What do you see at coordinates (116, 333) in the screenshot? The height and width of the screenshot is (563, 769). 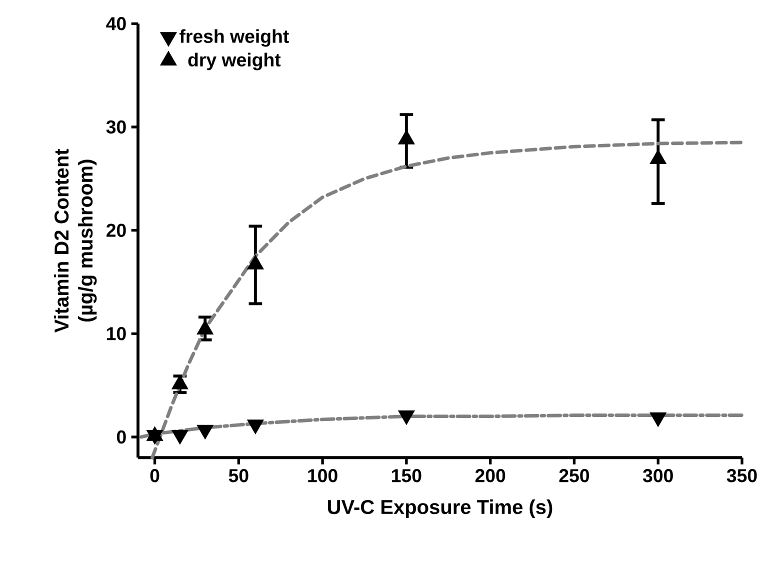 I see `y-tick-label: 10` at bounding box center [116, 333].